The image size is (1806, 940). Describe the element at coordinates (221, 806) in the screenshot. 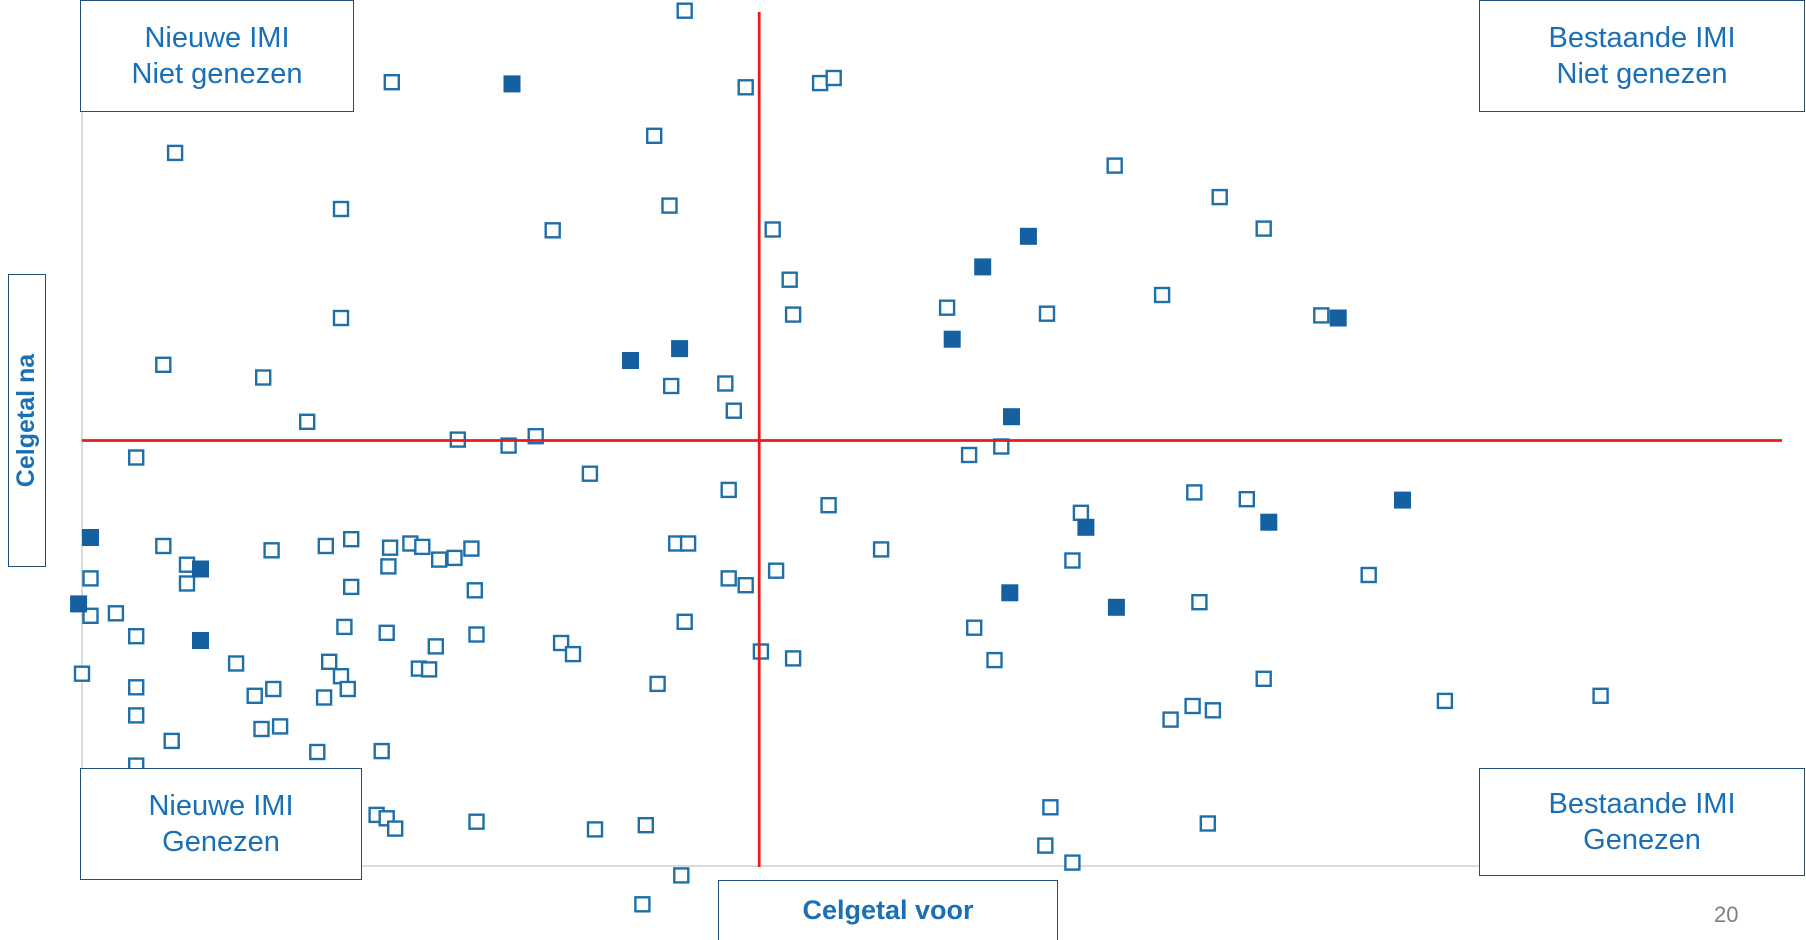

I see `quadrant-label-line: Nieuwe IMI` at that location.